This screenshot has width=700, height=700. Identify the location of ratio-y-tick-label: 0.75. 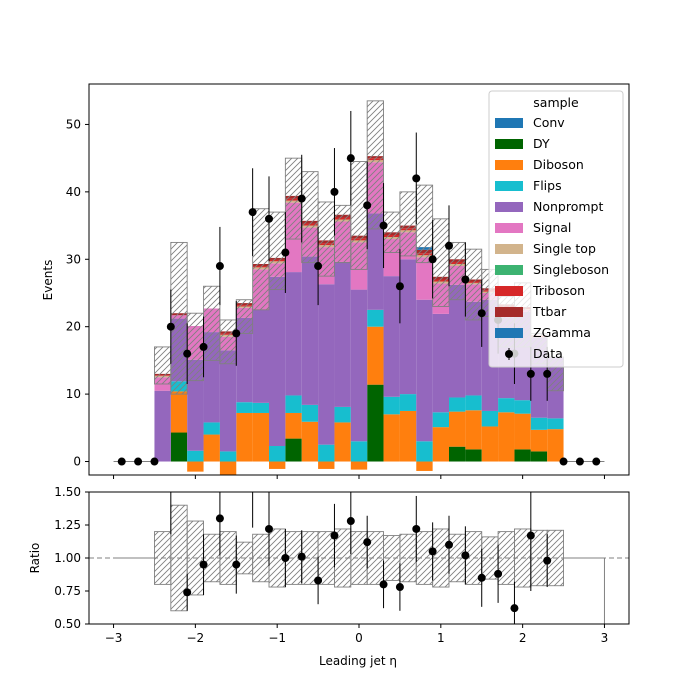
(67, 591).